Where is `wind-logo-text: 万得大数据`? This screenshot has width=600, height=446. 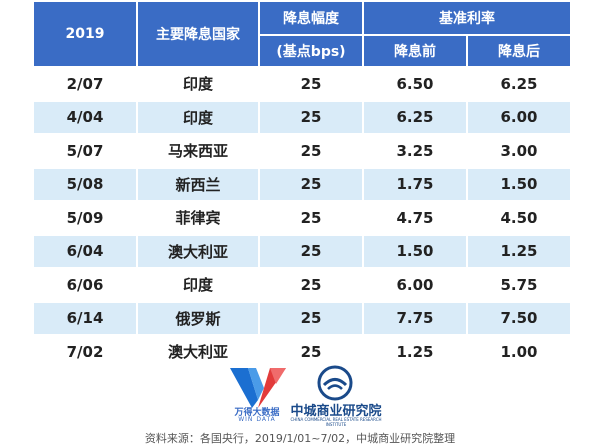
wind-logo-text: 万得大数据 is located at coordinates (257, 413).